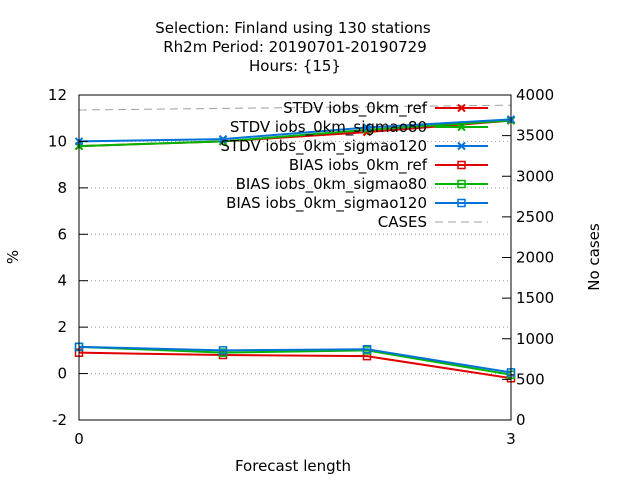  I want to click on legend-label: BIAS iobs_0km_sigmao120, so click(326, 203).